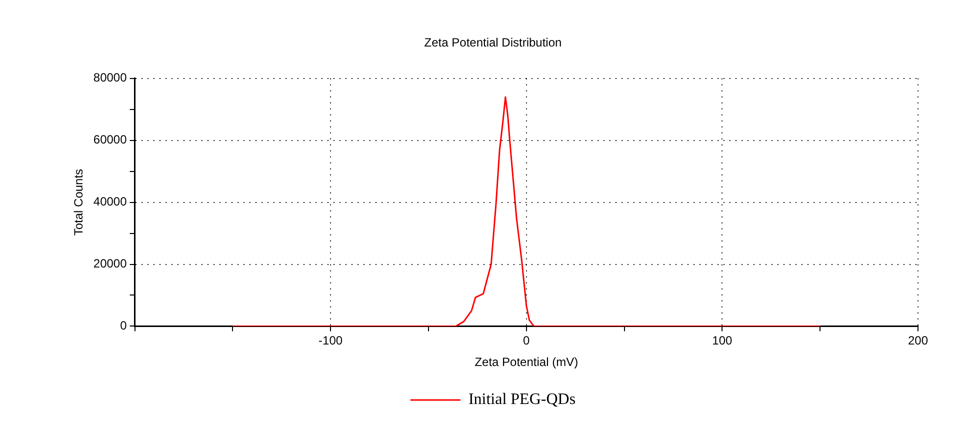 Image resolution: width=964 pixels, height=427 pixels. Describe the element at coordinates (918, 341) in the screenshot. I see `x-tick-label: 200` at that location.